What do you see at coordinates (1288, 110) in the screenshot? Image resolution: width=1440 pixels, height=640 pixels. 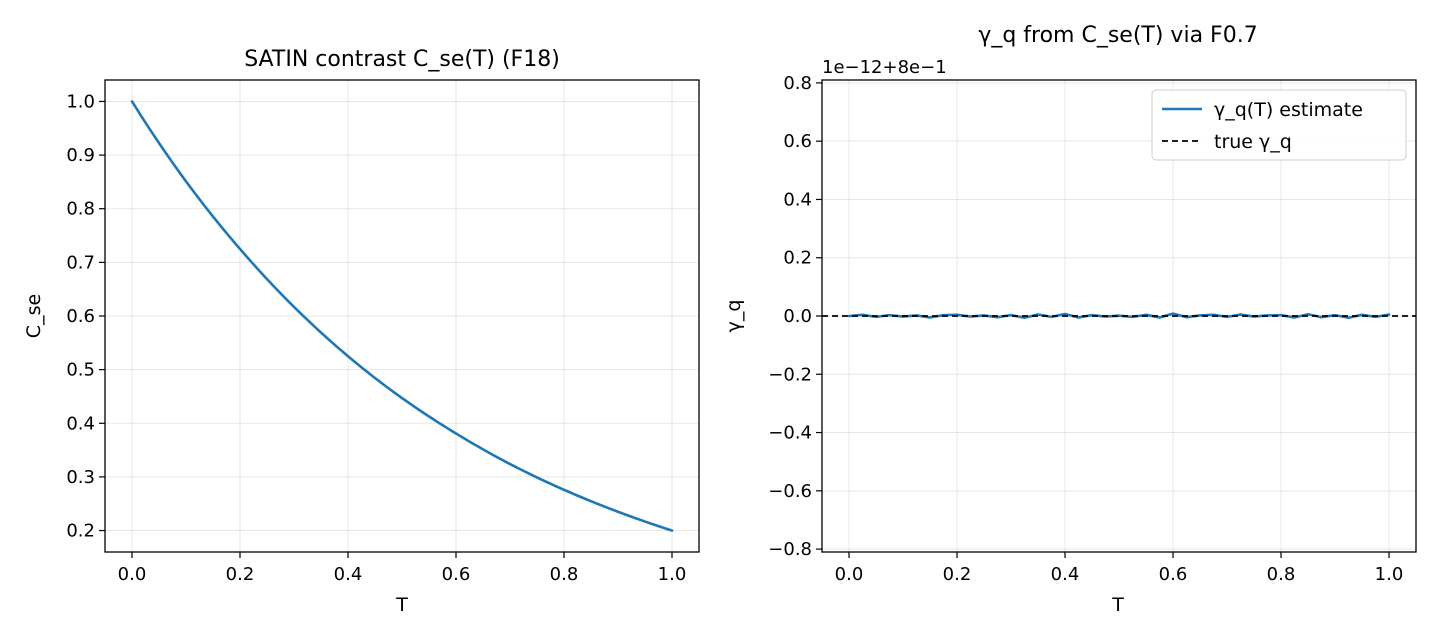 I see `legend-label: γ_q(T) estimate` at bounding box center [1288, 110].